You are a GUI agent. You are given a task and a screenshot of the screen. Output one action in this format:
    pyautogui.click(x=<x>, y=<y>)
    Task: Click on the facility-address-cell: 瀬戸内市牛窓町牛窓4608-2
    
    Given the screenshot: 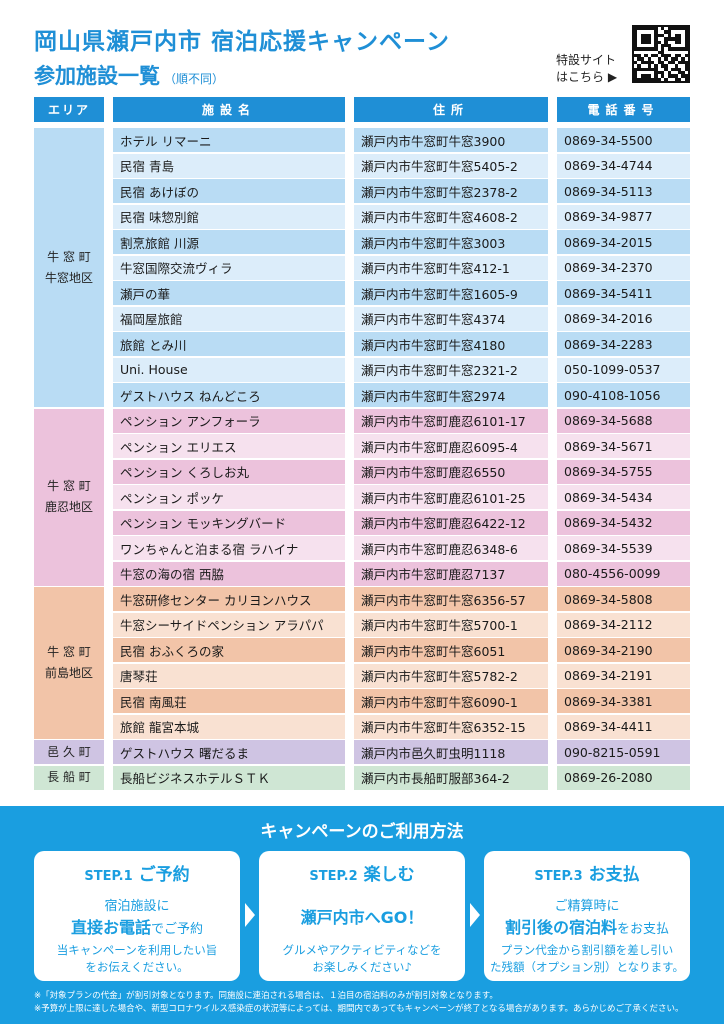 What is the action you would take?
    pyautogui.click(x=451, y=216)
    